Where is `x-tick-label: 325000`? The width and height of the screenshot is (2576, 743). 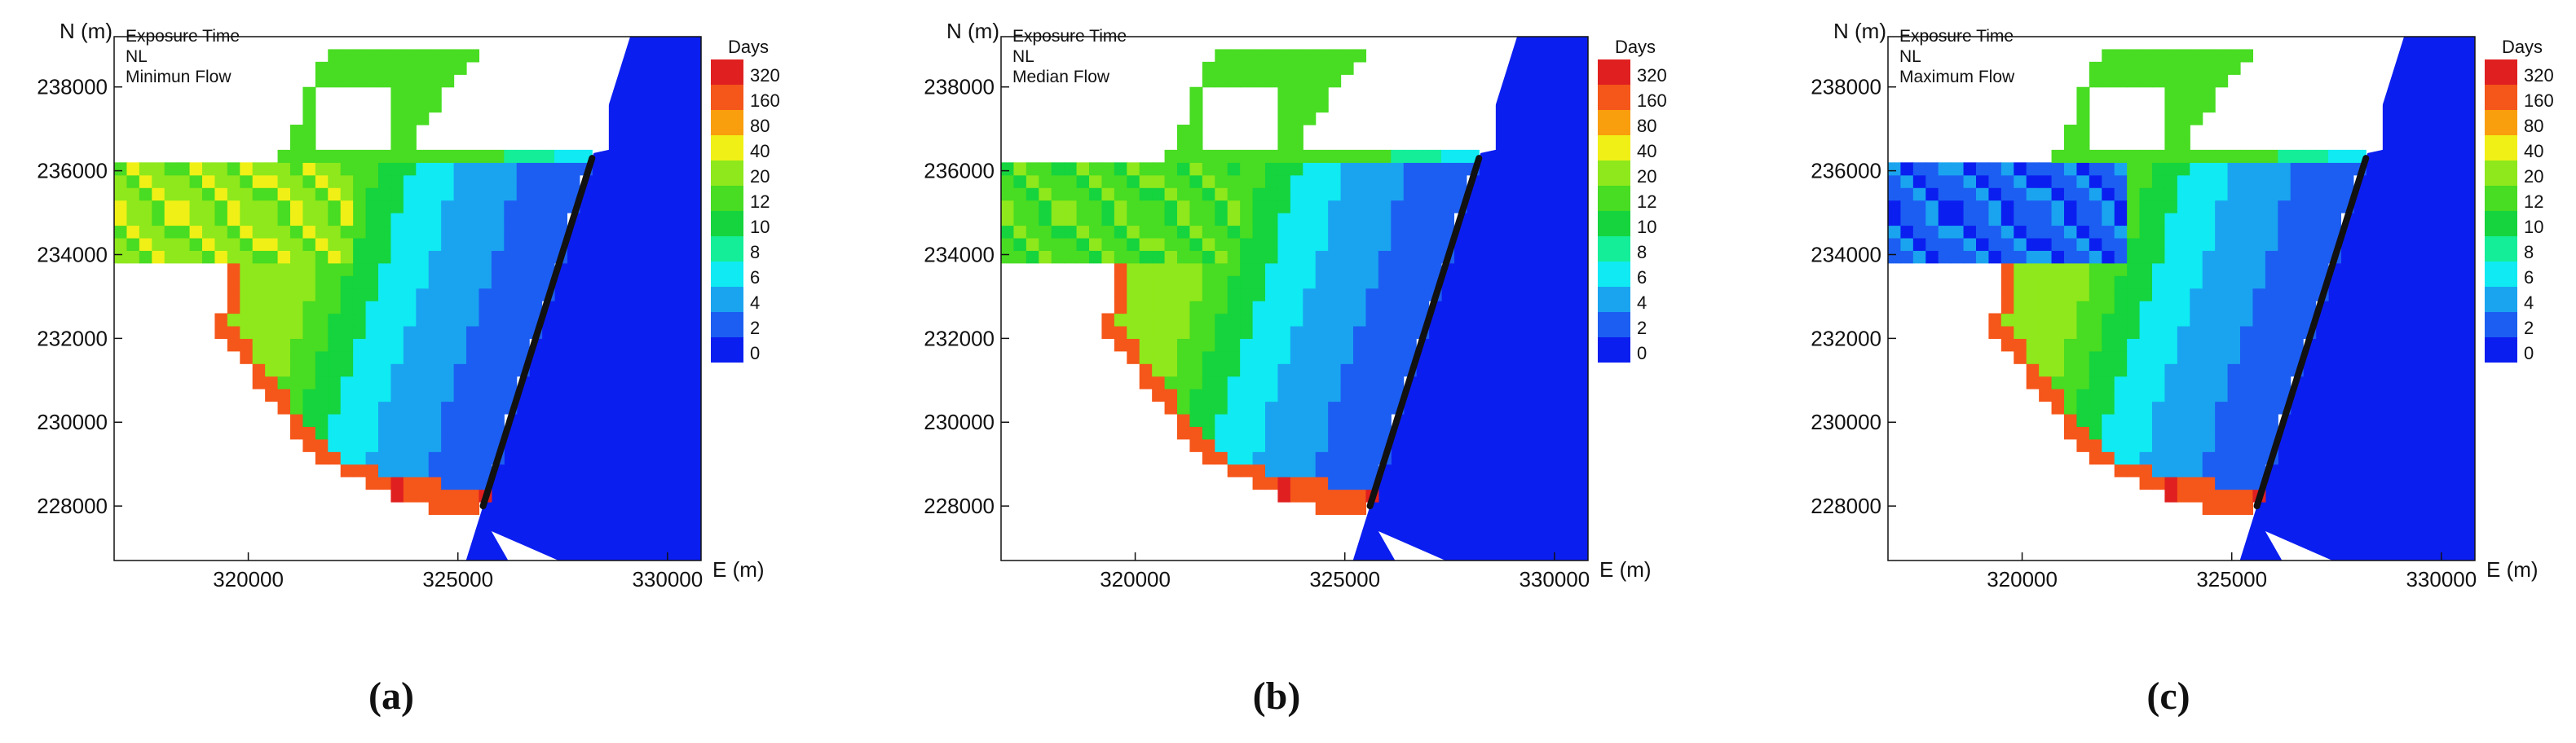 x-tick-label: 325000 is located at coordinates (2231, 579).